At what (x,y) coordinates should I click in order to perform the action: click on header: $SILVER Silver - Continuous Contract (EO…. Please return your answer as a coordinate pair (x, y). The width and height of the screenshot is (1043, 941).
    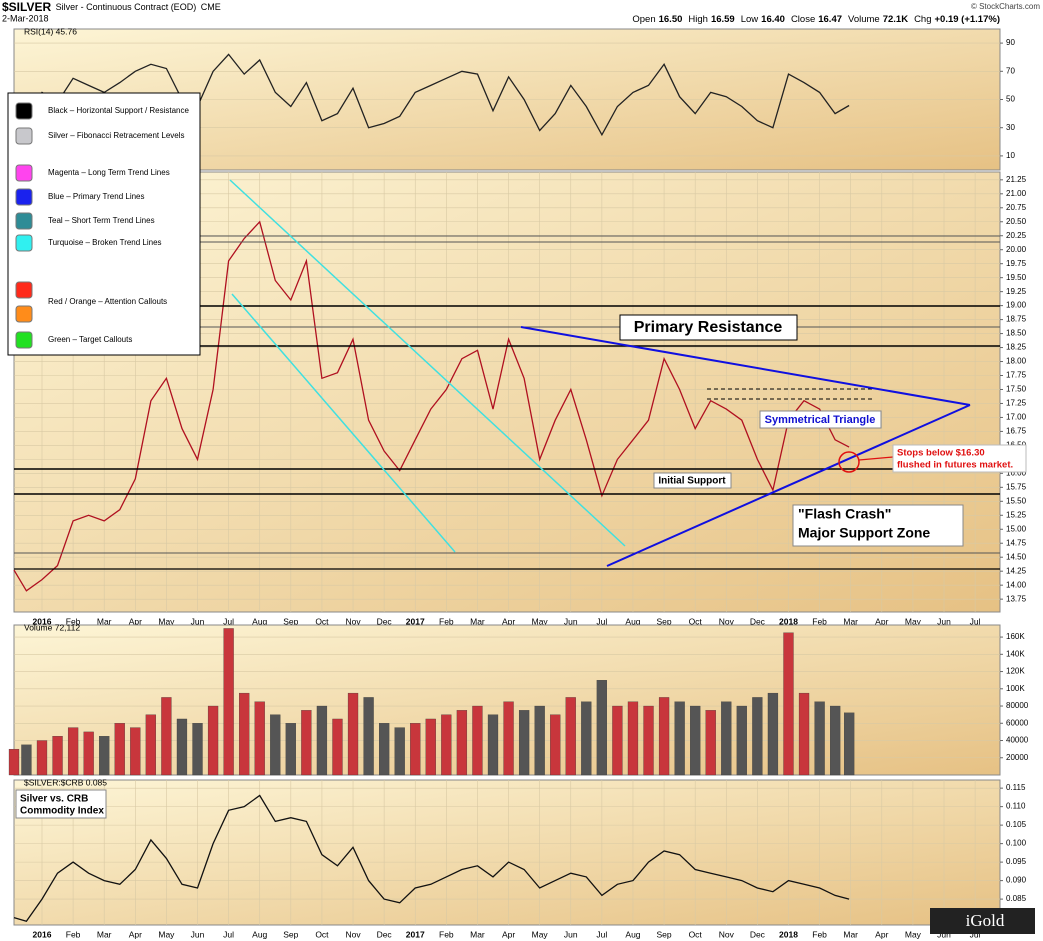
    Looking at the image, I should click on (521, 12).